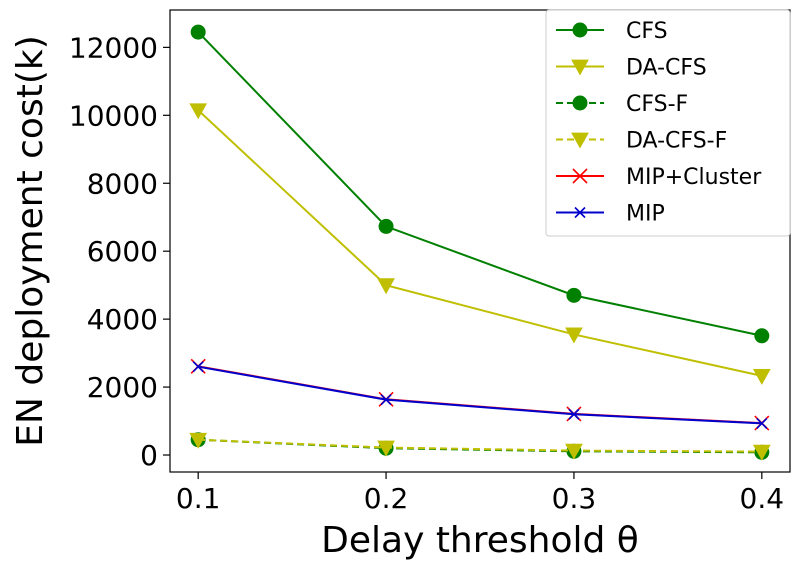 This screenshot has width=799, height=572. I want to click on series-line-da-cfs-f, so click(480, 445).